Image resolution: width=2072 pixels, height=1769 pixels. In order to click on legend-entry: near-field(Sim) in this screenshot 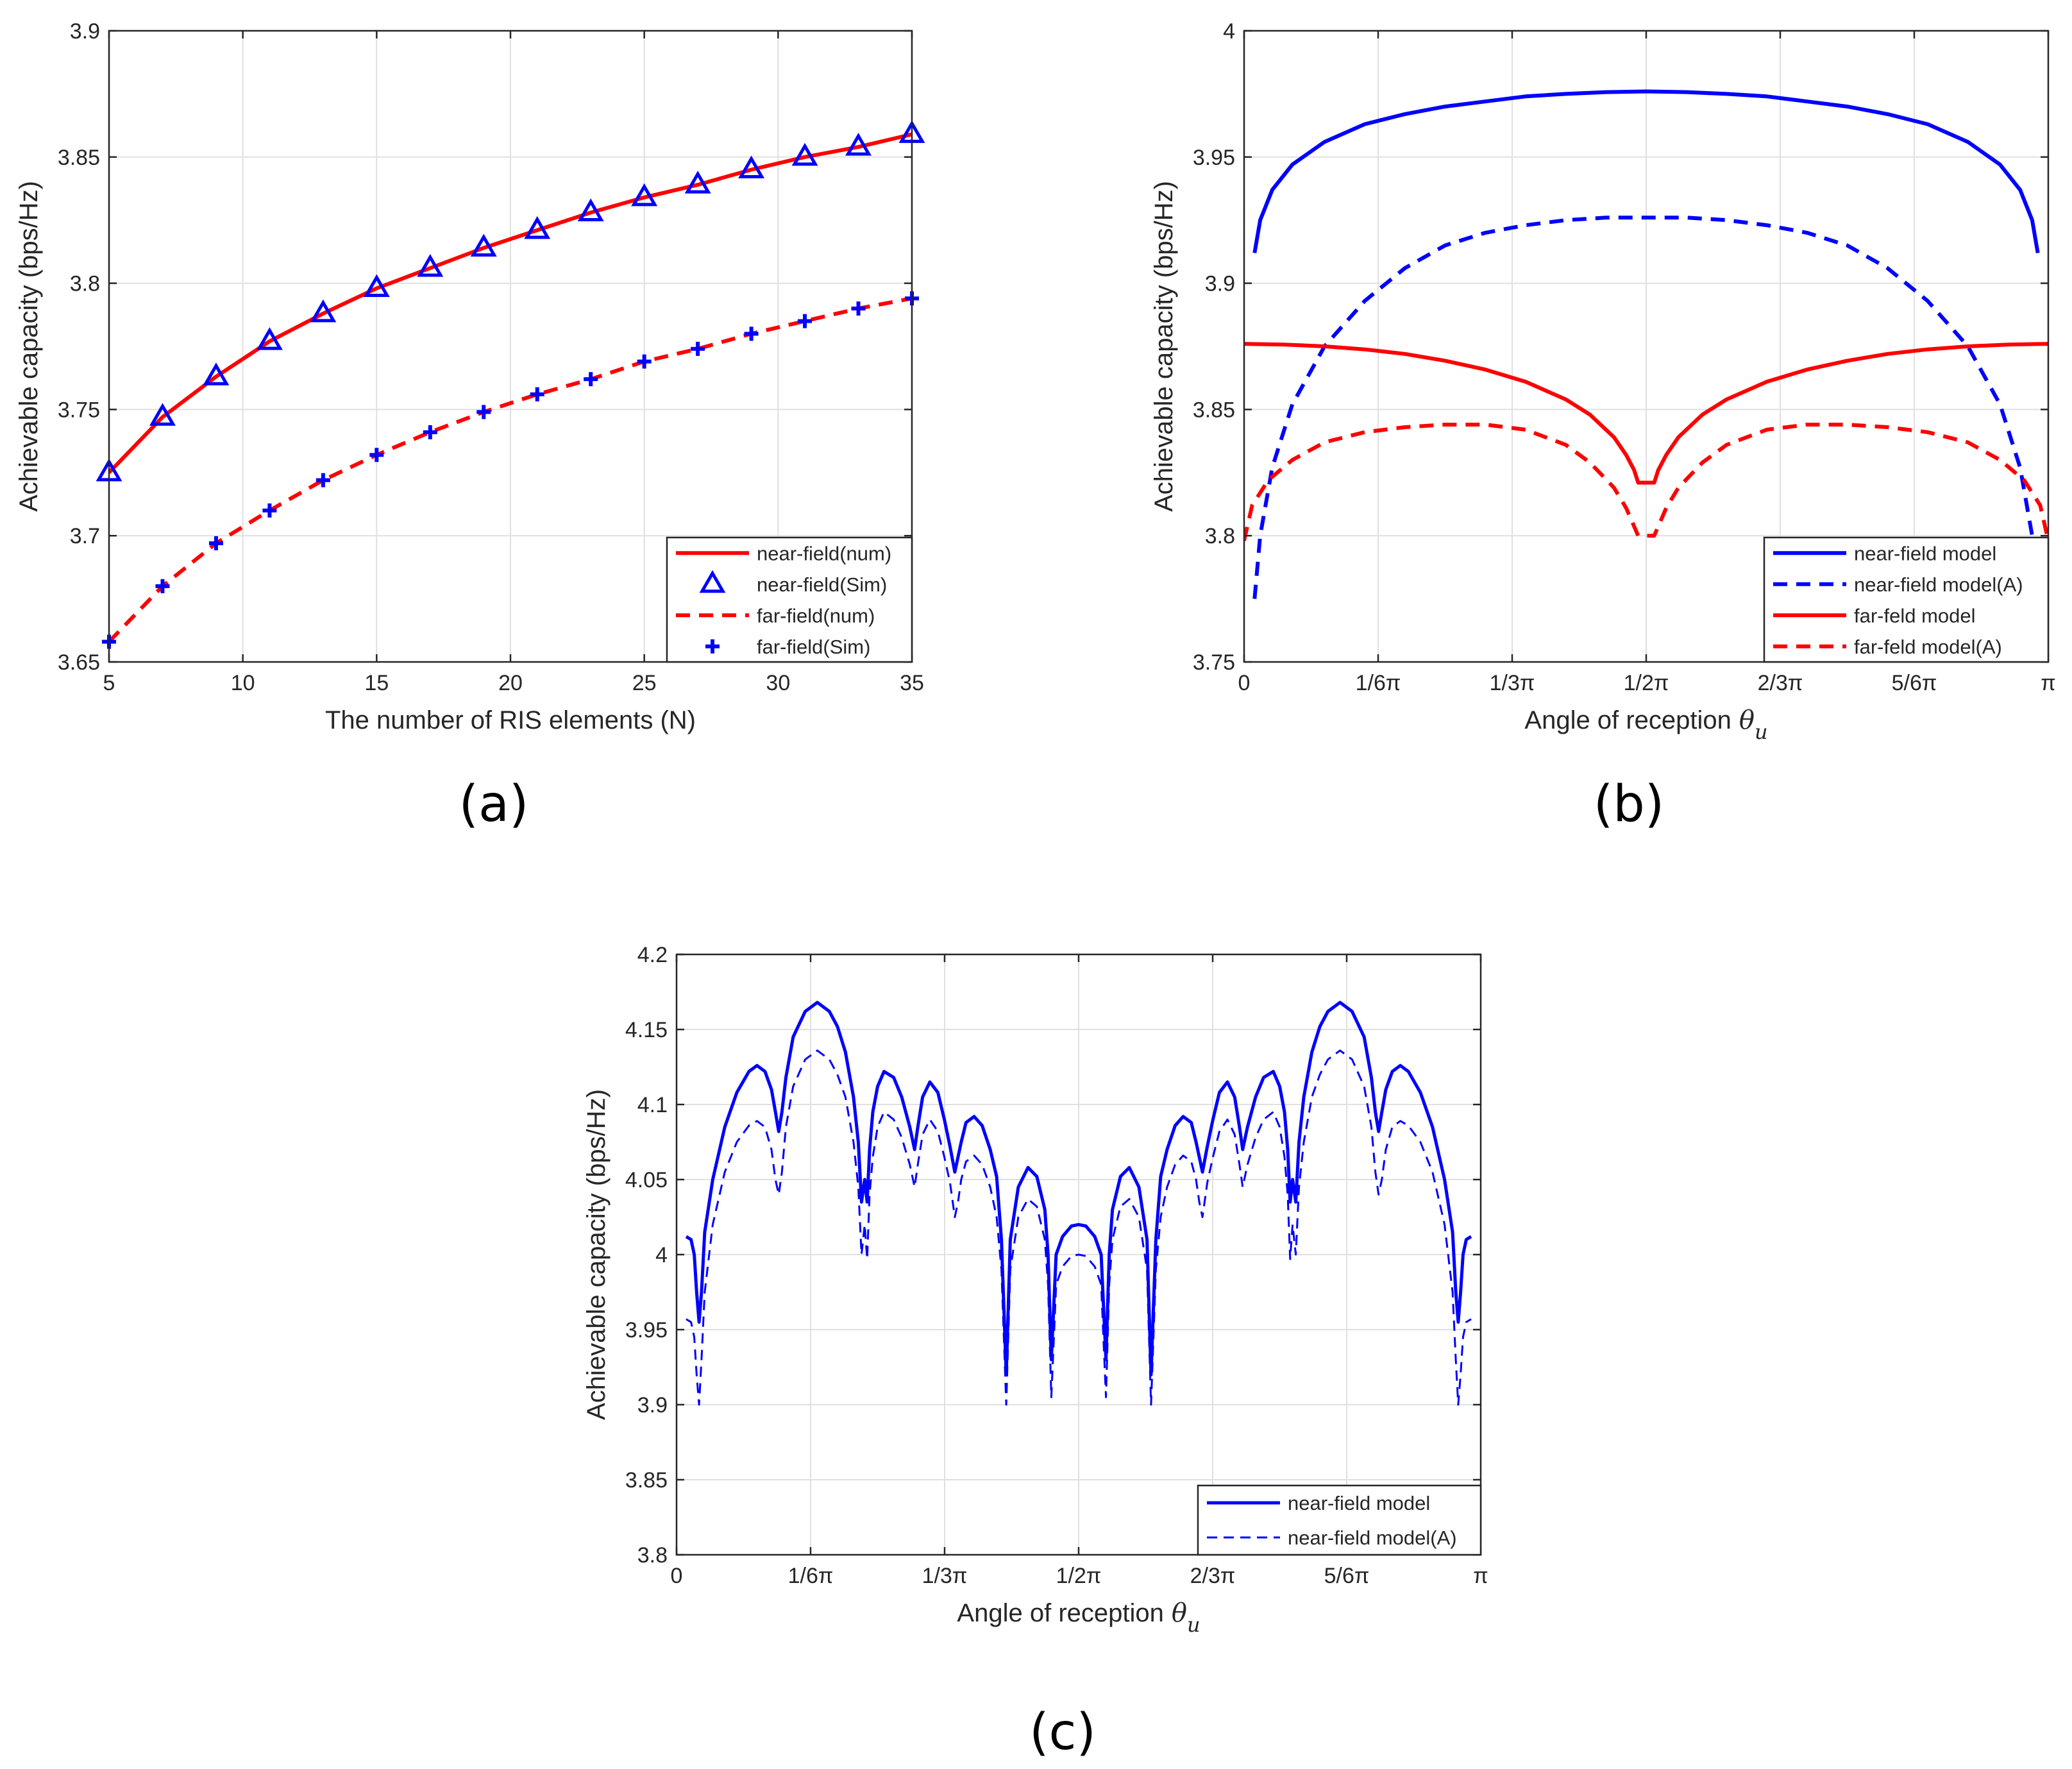, I will do `click(822, 584)`.